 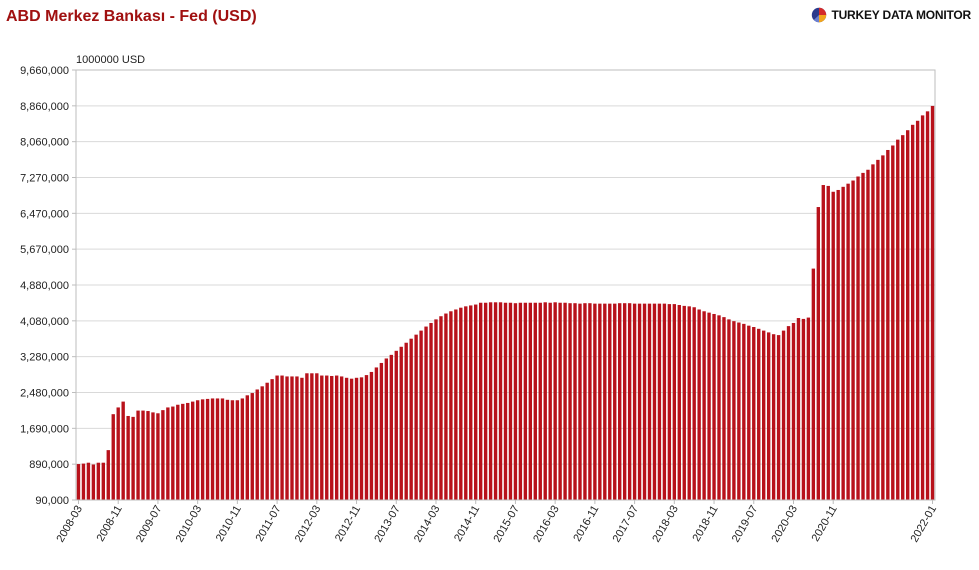 I want to click on x-tick-label: 2017-07, so click(x=626, y=524).